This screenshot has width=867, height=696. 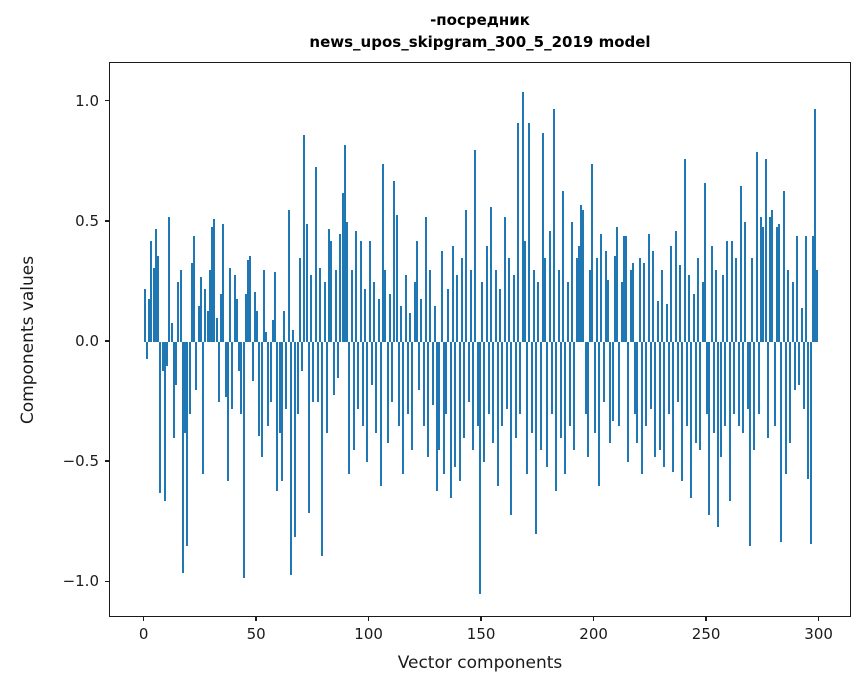 I want to click on x-axis-tick-label: 100, so click(x=368, y=634).